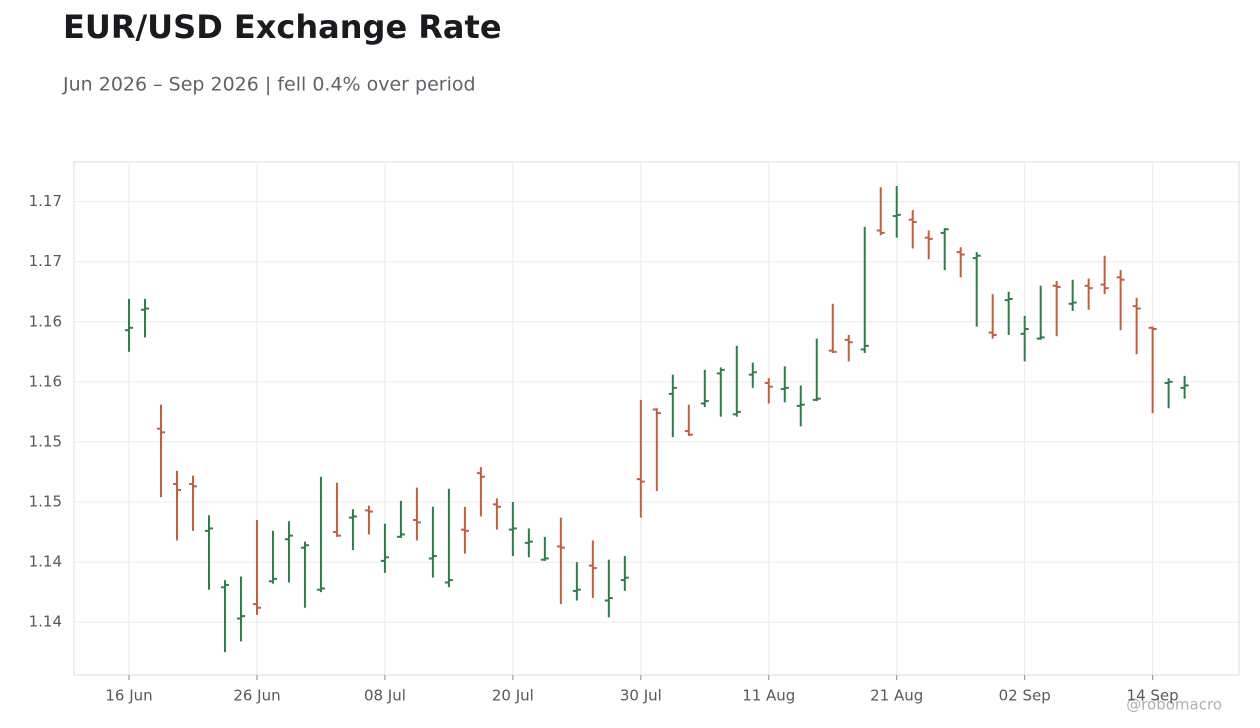  Describe the element at coordinates (641, 696) in the screenshot. I see `x-tick-label: 30 Jul` at that location.